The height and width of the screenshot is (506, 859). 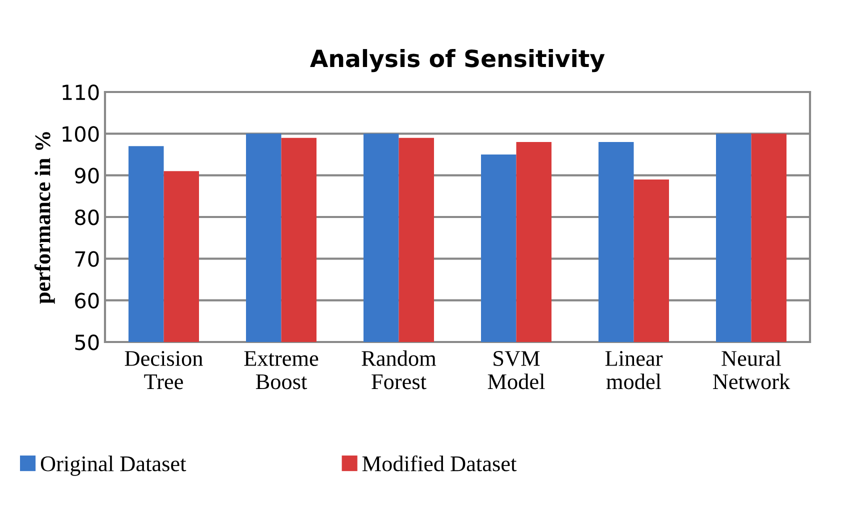 I want to click on y-axis-title: performance in %, so click(x=44, y=218).